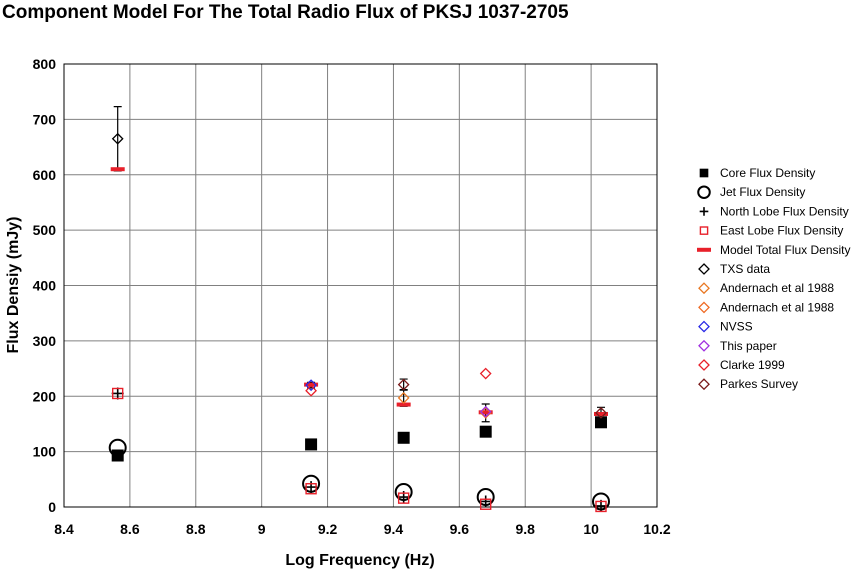  I want to click on x-tick-label: 9.8, so click(525, 529).